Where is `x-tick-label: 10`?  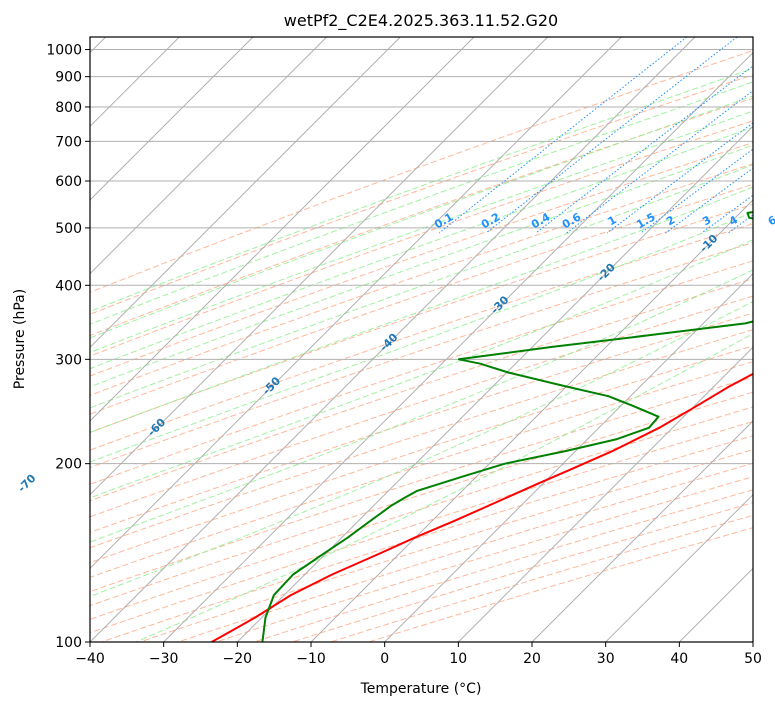 x-tick-label: 10 is located at coordinates (458, 659).